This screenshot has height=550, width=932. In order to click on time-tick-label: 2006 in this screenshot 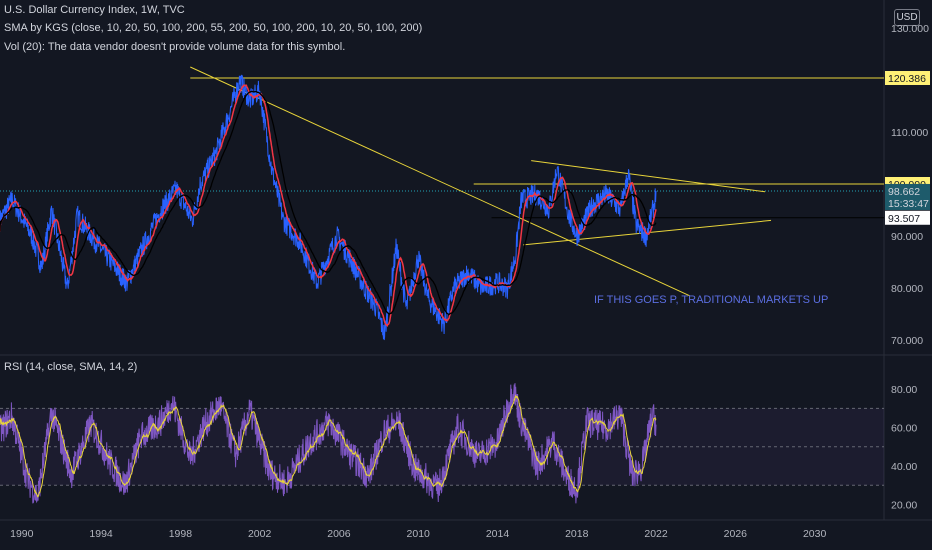, I will do `click(339, 534)`.